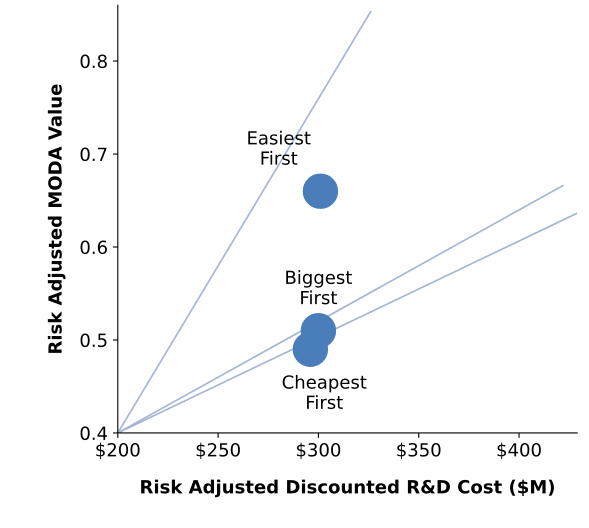 This screenshot has width=589, height=528. What do you see at coordinates (519, 451) in the screenshot?
I see `x-tick-label: $400` at bounding box center [519, 451].